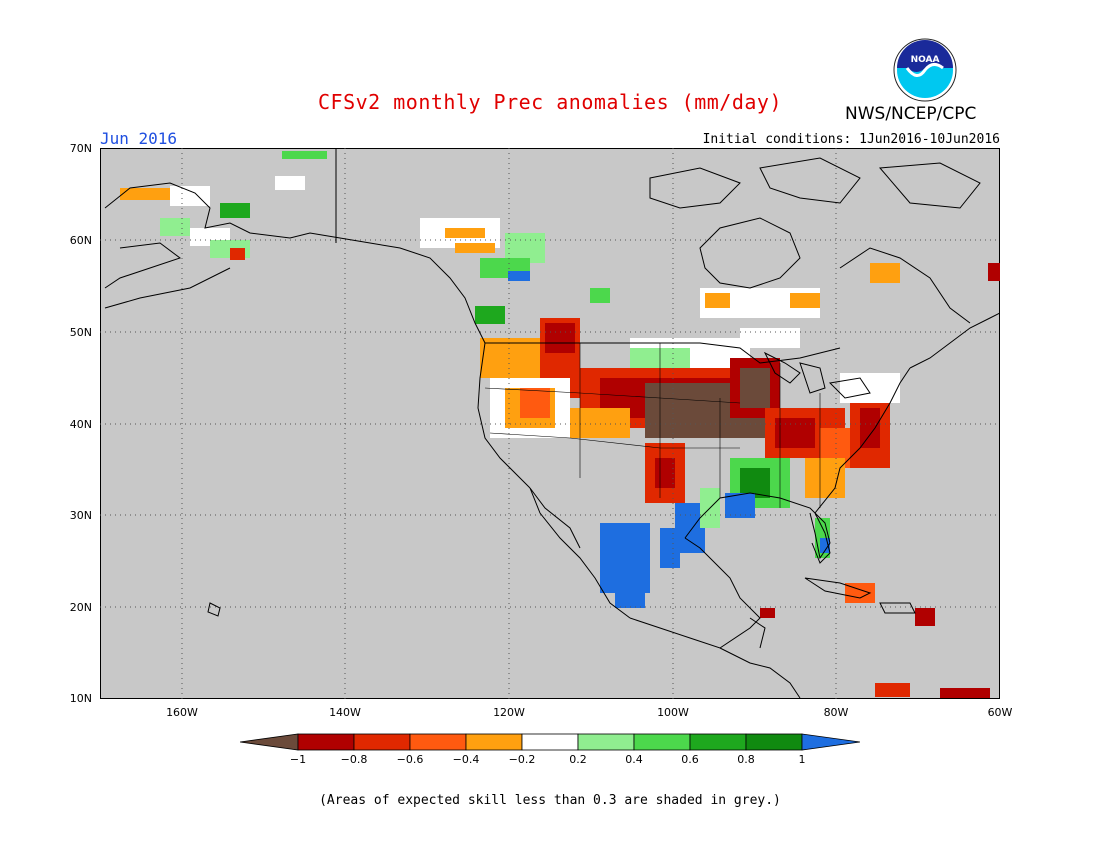 The height and width of the screenshot is (850, 1100). I want to click on lon-label-60w: 60W, so click(1000, 712).